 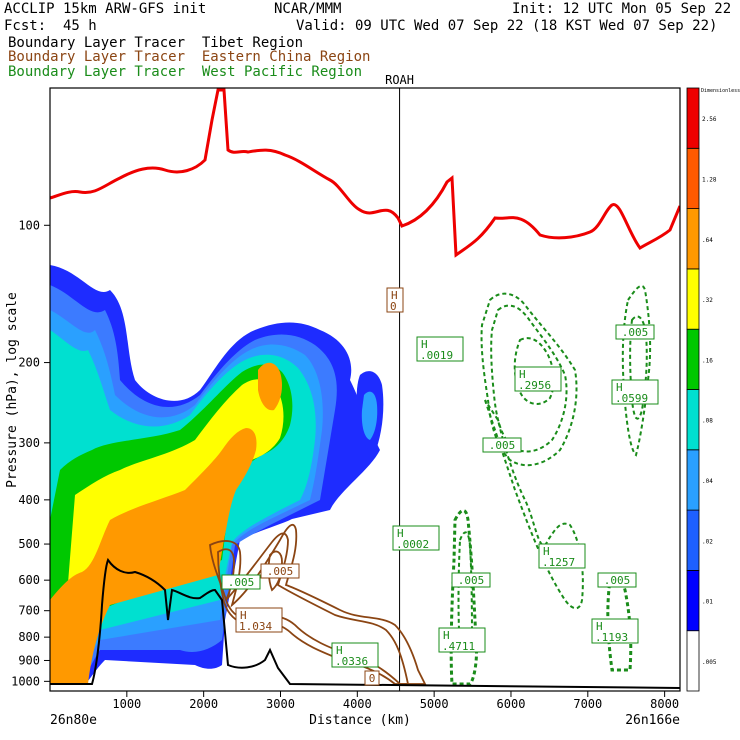 What do you see at coordinates (709, 662) in the screenshot?
I see `colorbar-level-label: .005` at bounding box center [709, 662].